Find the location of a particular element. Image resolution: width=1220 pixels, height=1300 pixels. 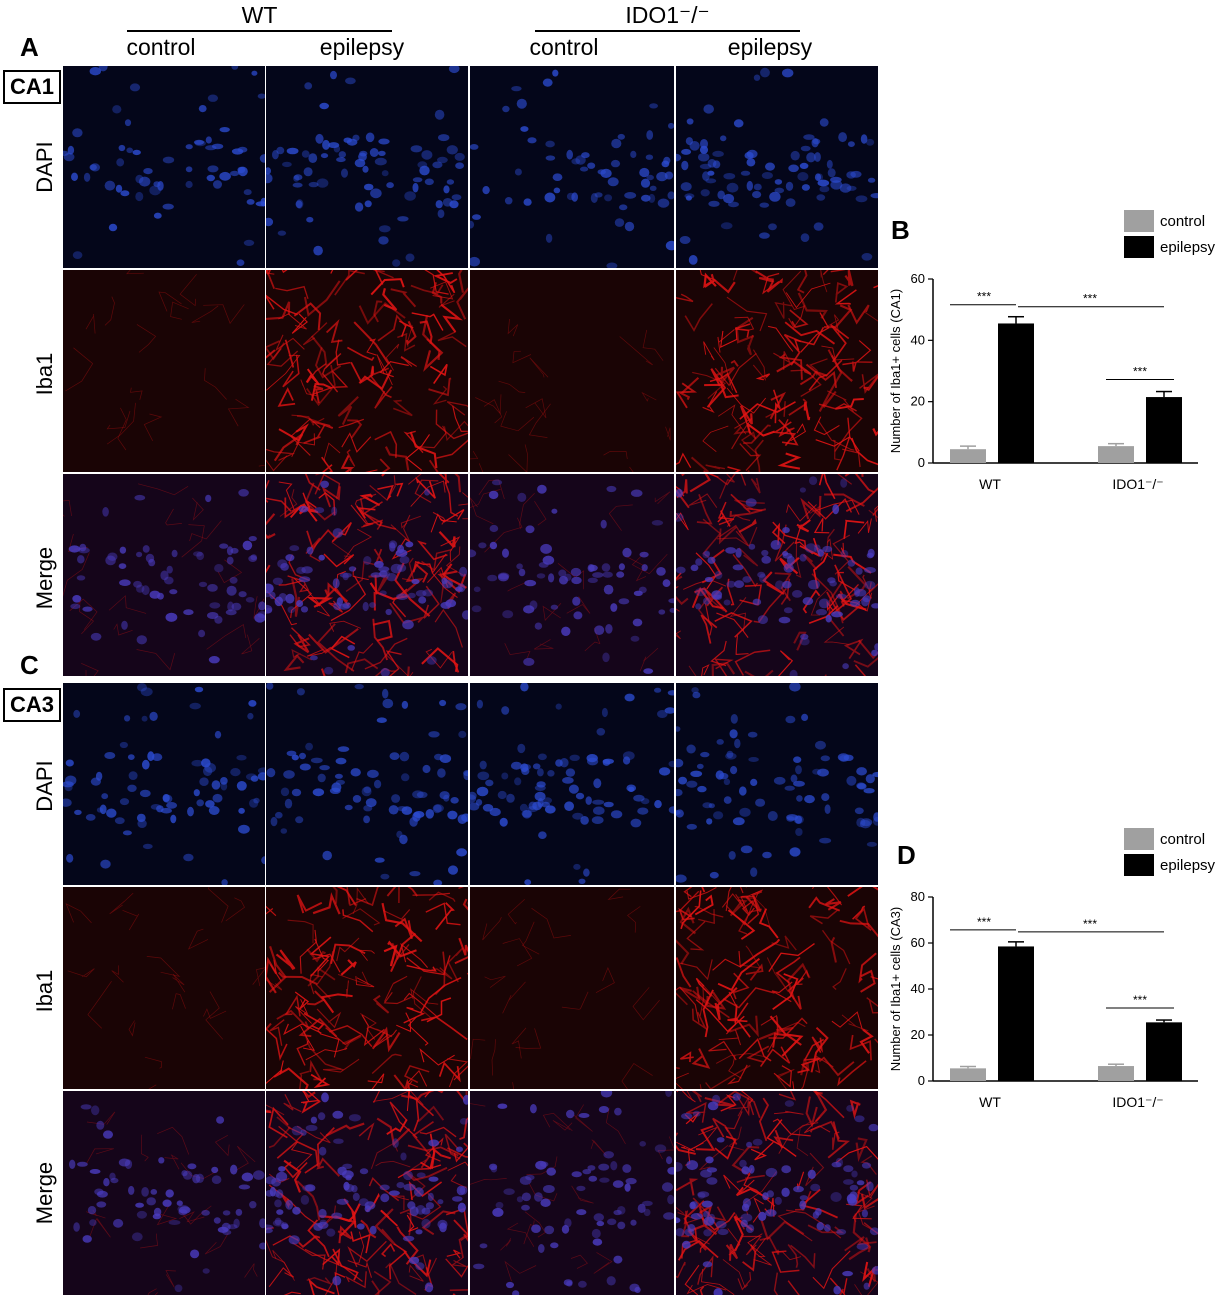

region-label-ca3: CA3 is located at coordinates (32, 705).